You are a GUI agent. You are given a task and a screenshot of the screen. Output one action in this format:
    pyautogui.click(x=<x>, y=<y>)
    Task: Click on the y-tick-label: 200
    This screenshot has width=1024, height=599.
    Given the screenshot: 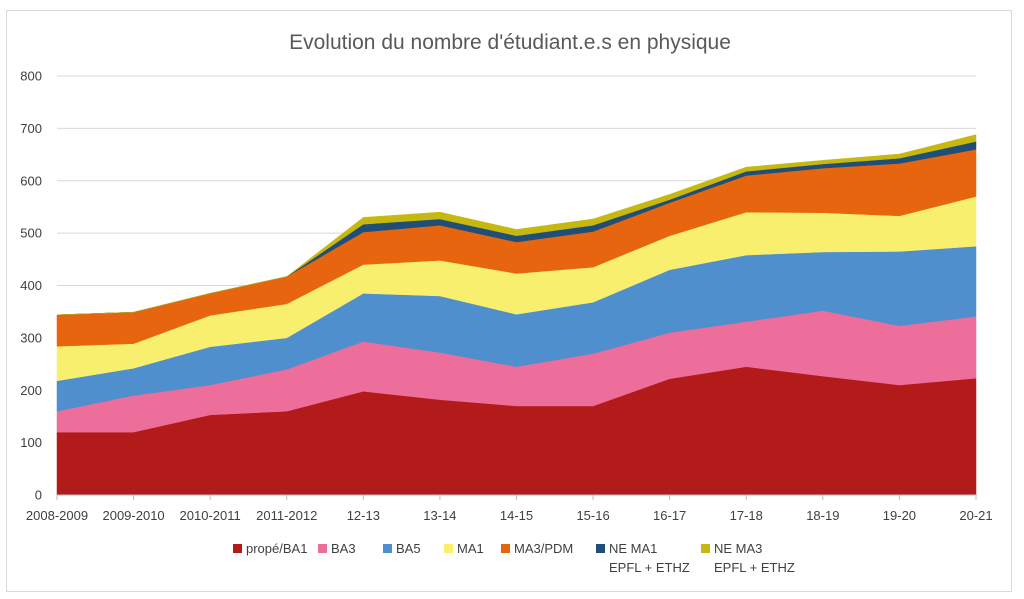 What is the action you would take?
    pyautogui.click(x=31, y=390)
    